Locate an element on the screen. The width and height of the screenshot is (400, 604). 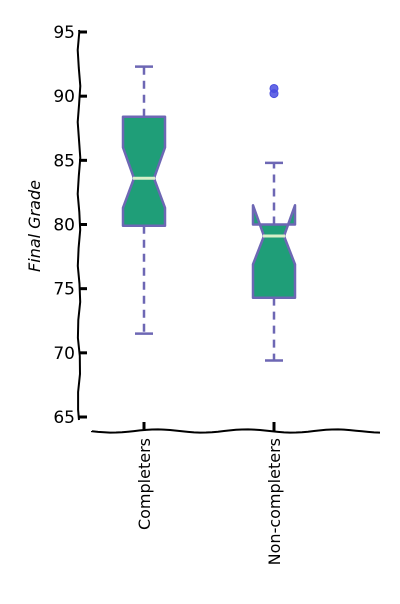
non-completers-outlier is located at coordinates (274, 88).